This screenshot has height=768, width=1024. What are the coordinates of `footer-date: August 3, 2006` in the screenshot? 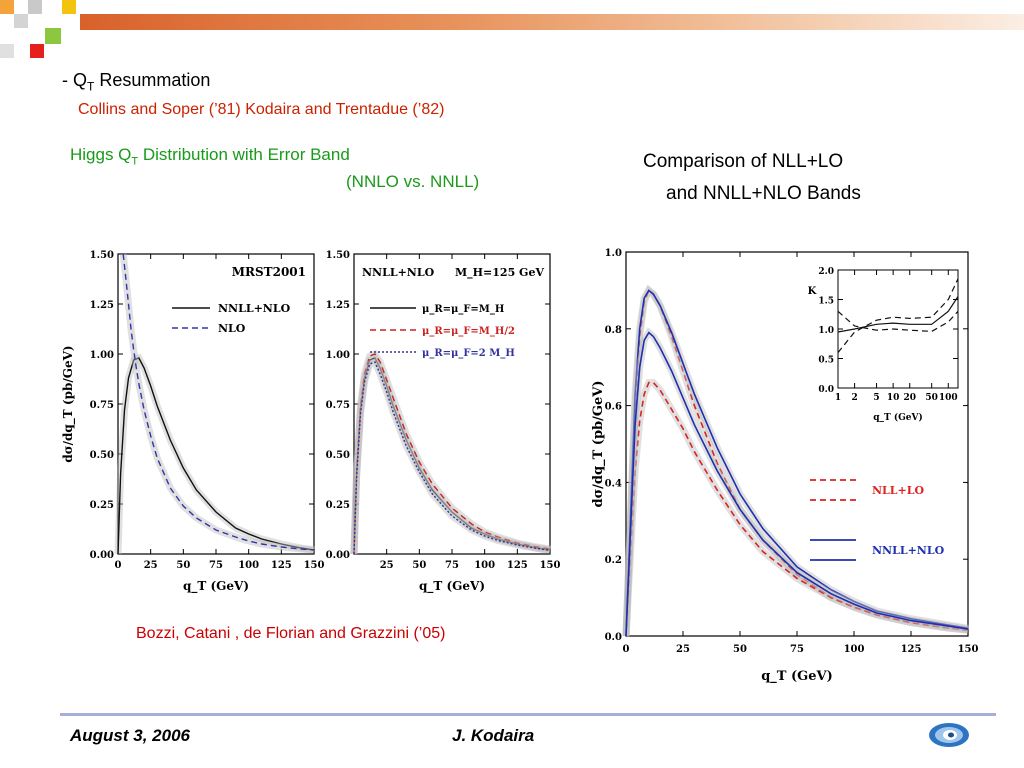 It's located at (130, 735).